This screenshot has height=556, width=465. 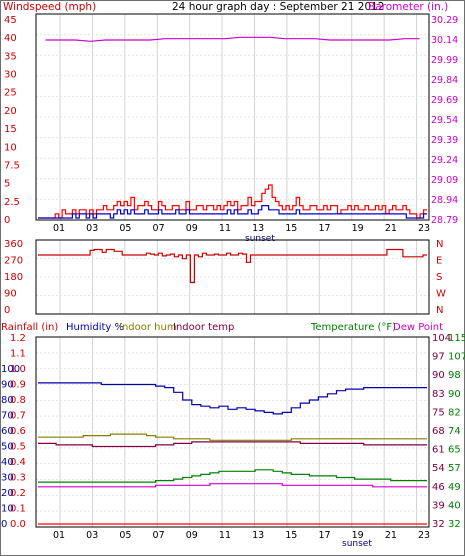 I want to click on temperature-legend-label: Temperature (°F), so click(x=353, y=327).